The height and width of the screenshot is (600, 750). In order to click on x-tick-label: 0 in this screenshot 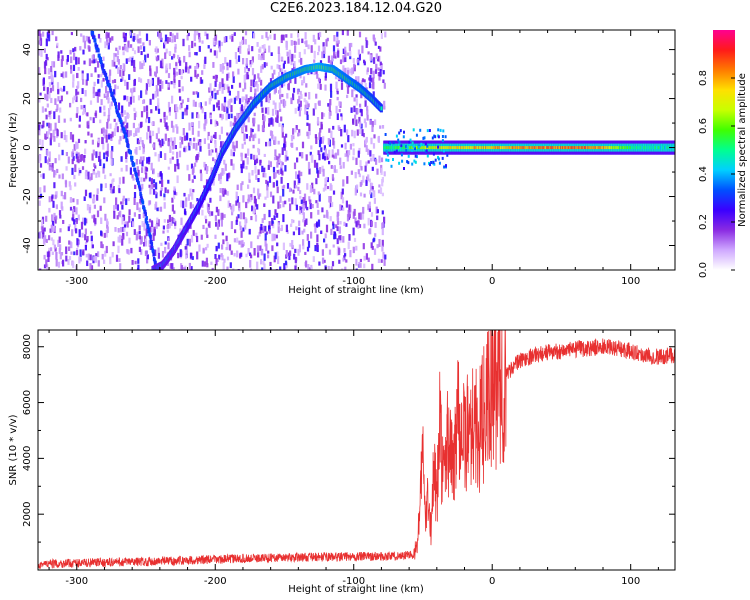, I will do `click(492, 581)`.